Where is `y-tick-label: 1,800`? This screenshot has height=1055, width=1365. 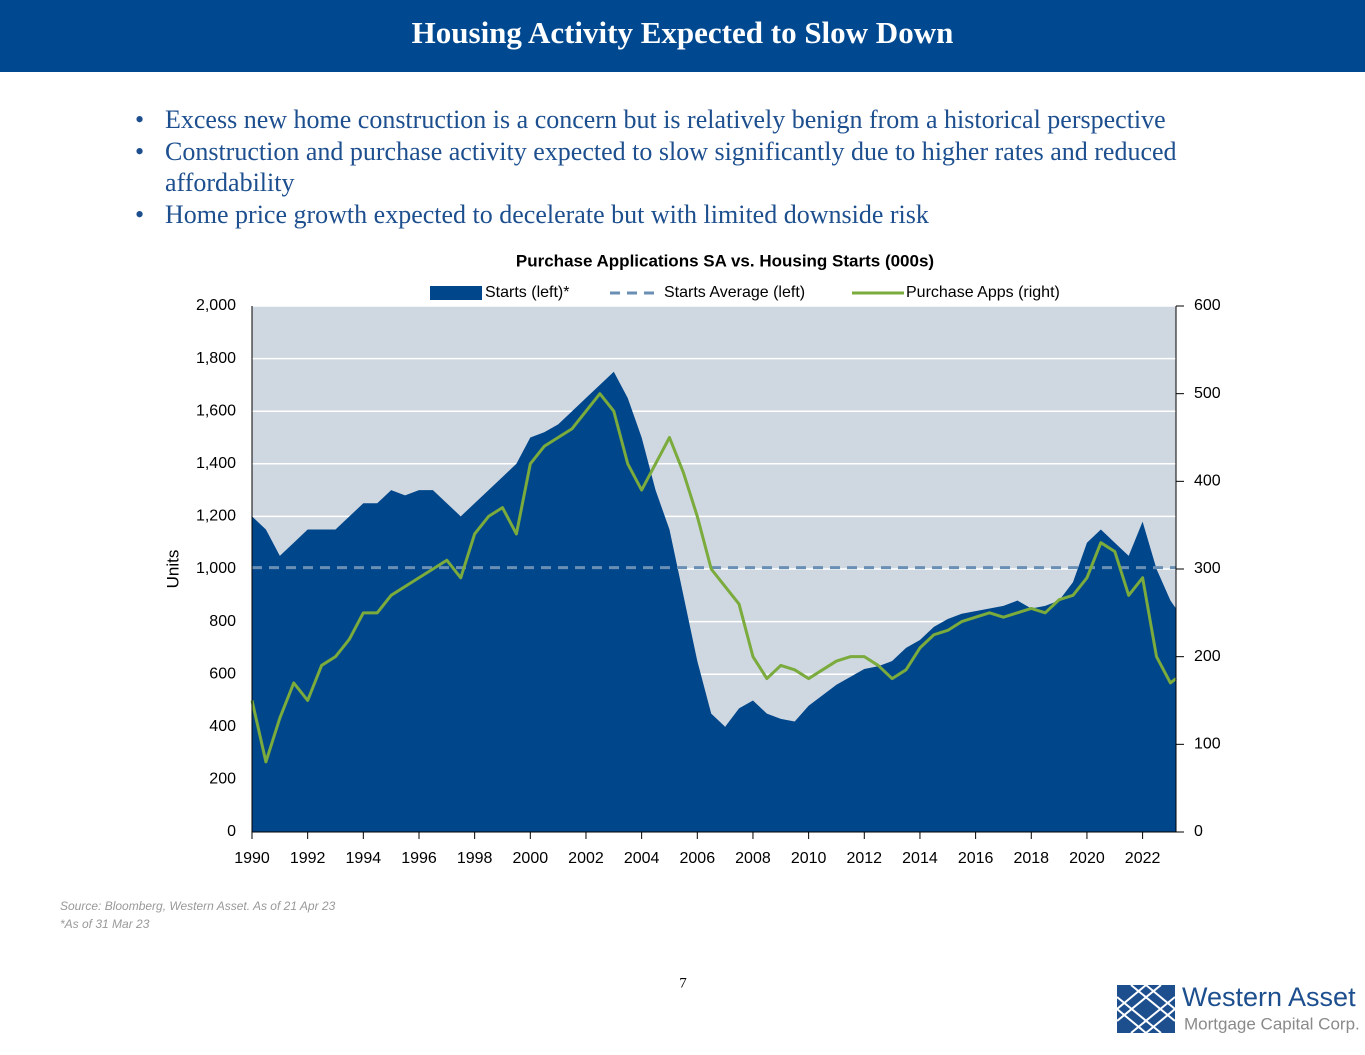 y-tick-label: 1,800 is located at coordinates (216, 358).